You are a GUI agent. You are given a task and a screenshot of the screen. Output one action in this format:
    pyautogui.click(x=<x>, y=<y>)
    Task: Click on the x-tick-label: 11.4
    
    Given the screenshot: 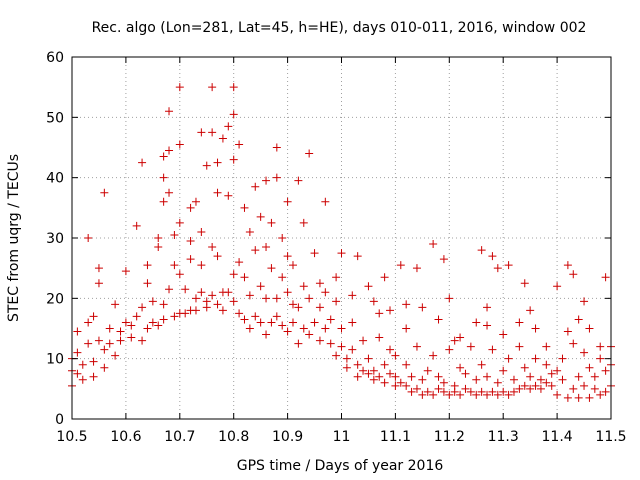 What is the action you would take?
    pyautogui.click(x=557, y=437)
    